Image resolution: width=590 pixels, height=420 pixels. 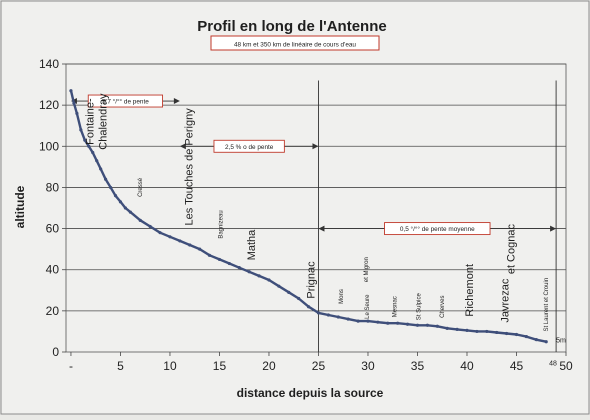 I want to click on end-label: 48, so click(x=553, y=363).